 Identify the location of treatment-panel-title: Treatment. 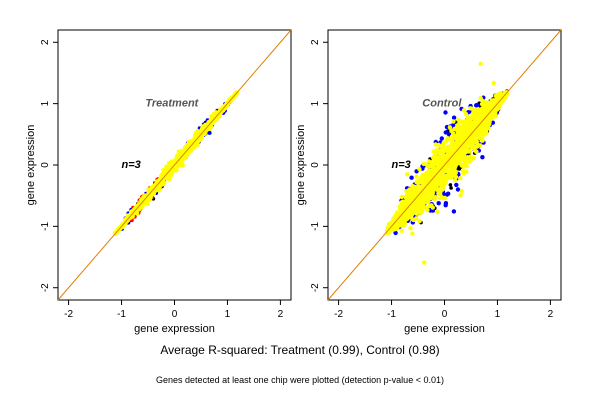
(172, 104).